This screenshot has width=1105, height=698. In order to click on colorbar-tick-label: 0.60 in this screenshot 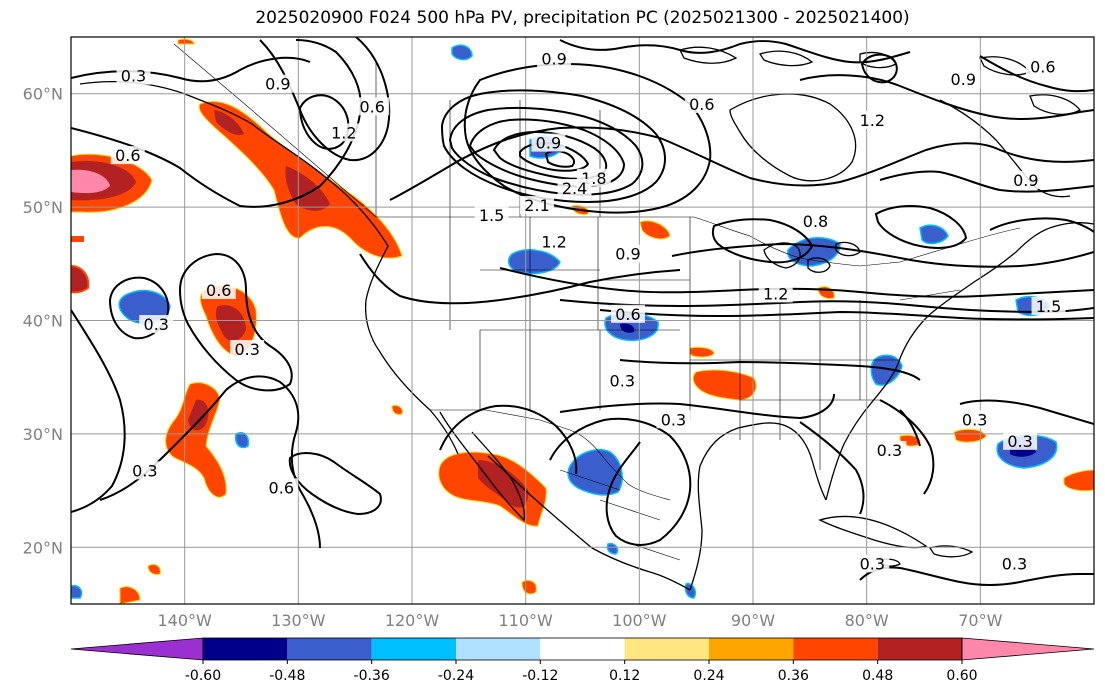, I will do `click(961, 676)`.